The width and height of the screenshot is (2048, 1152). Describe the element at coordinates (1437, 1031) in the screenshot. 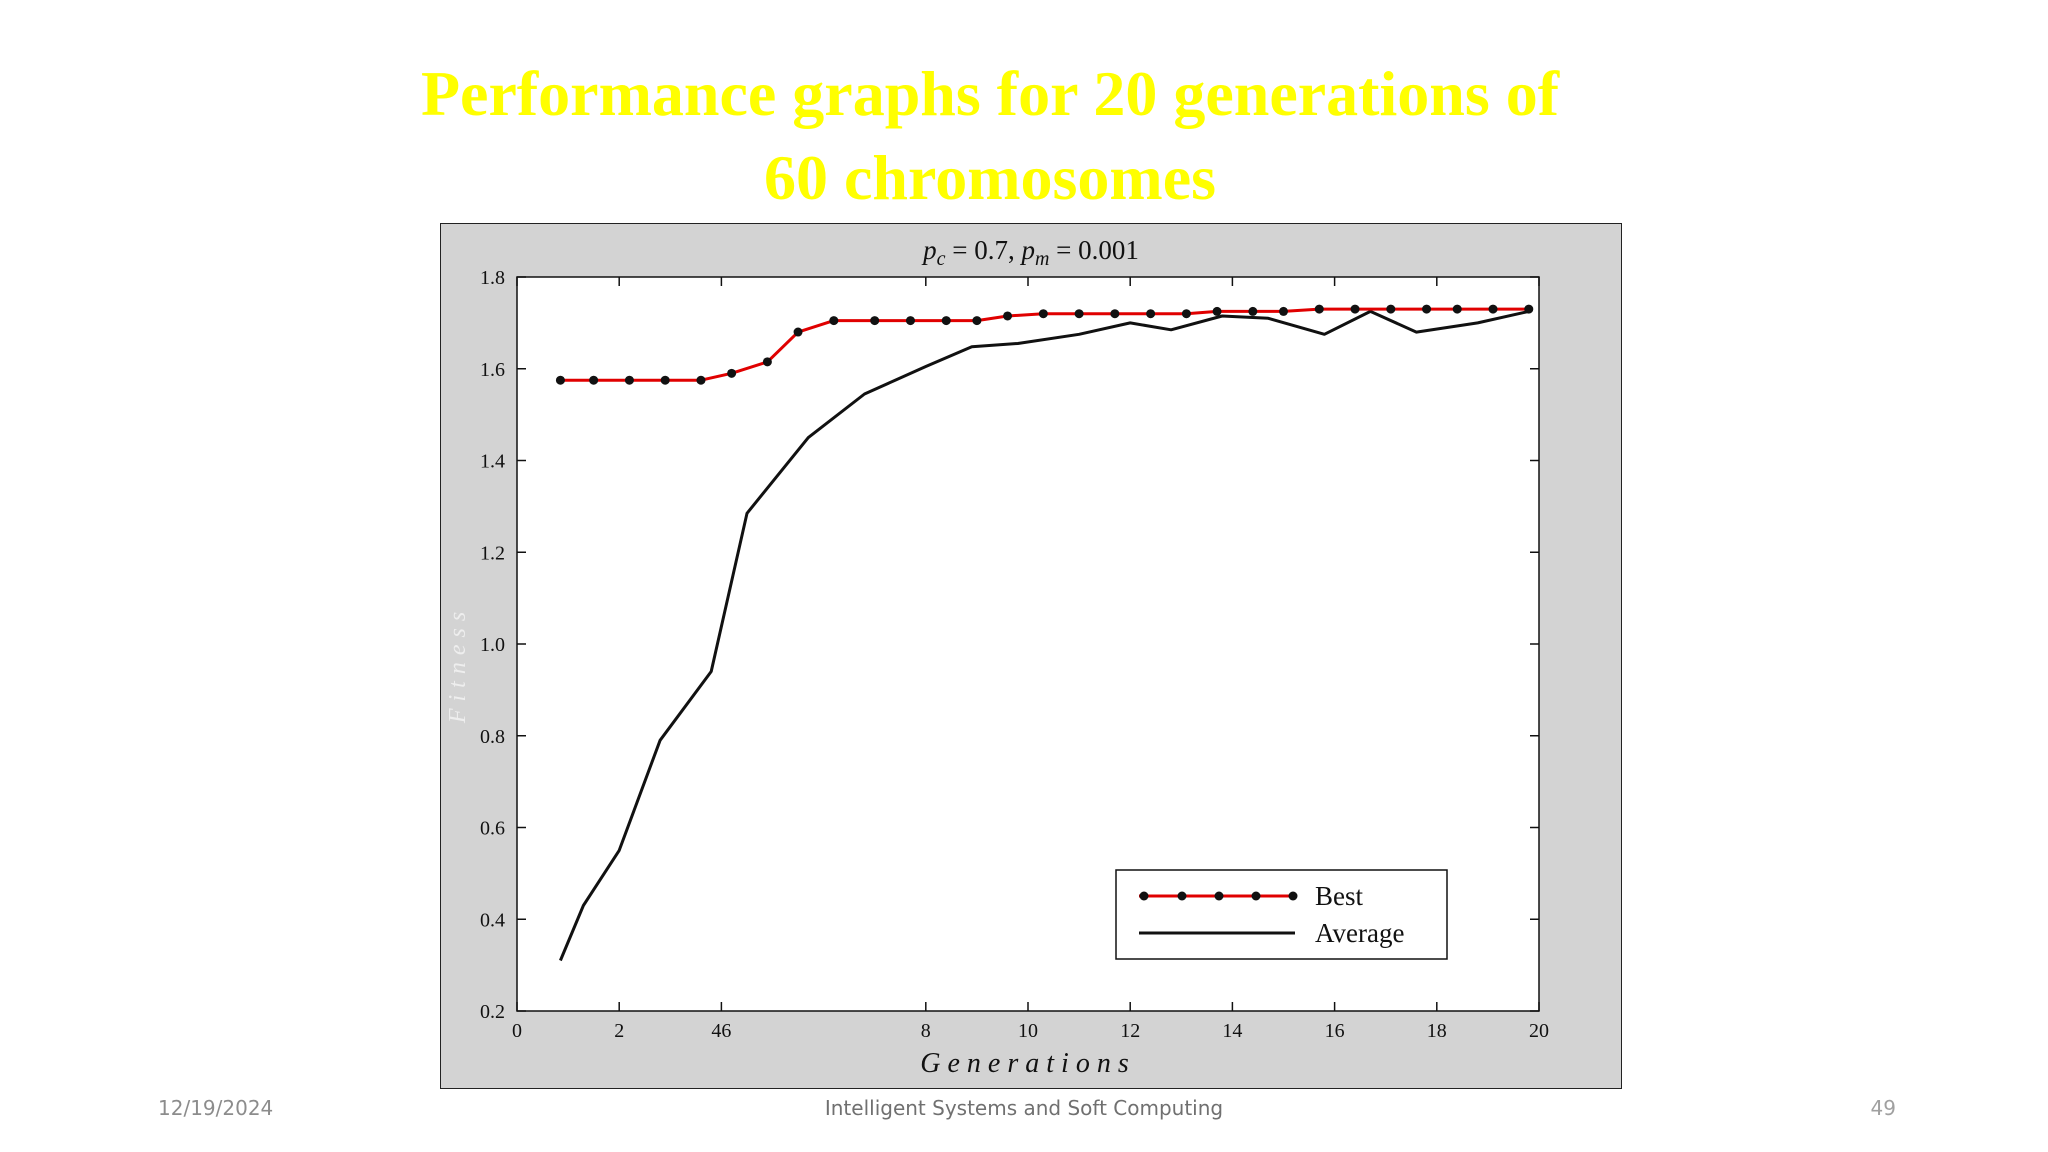

I see `x-tick-label: 18` at that location.